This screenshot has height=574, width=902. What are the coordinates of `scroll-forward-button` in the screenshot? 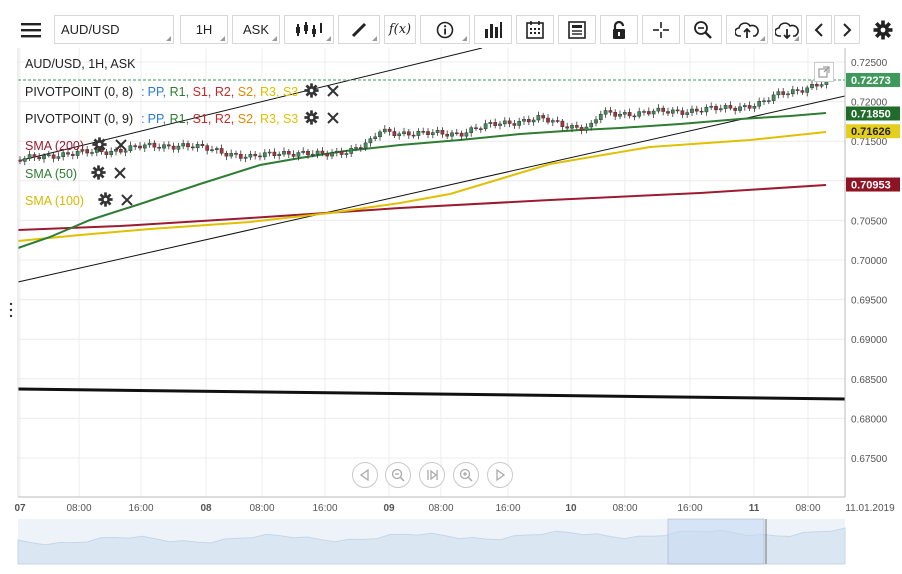 It's located at (500, 475).